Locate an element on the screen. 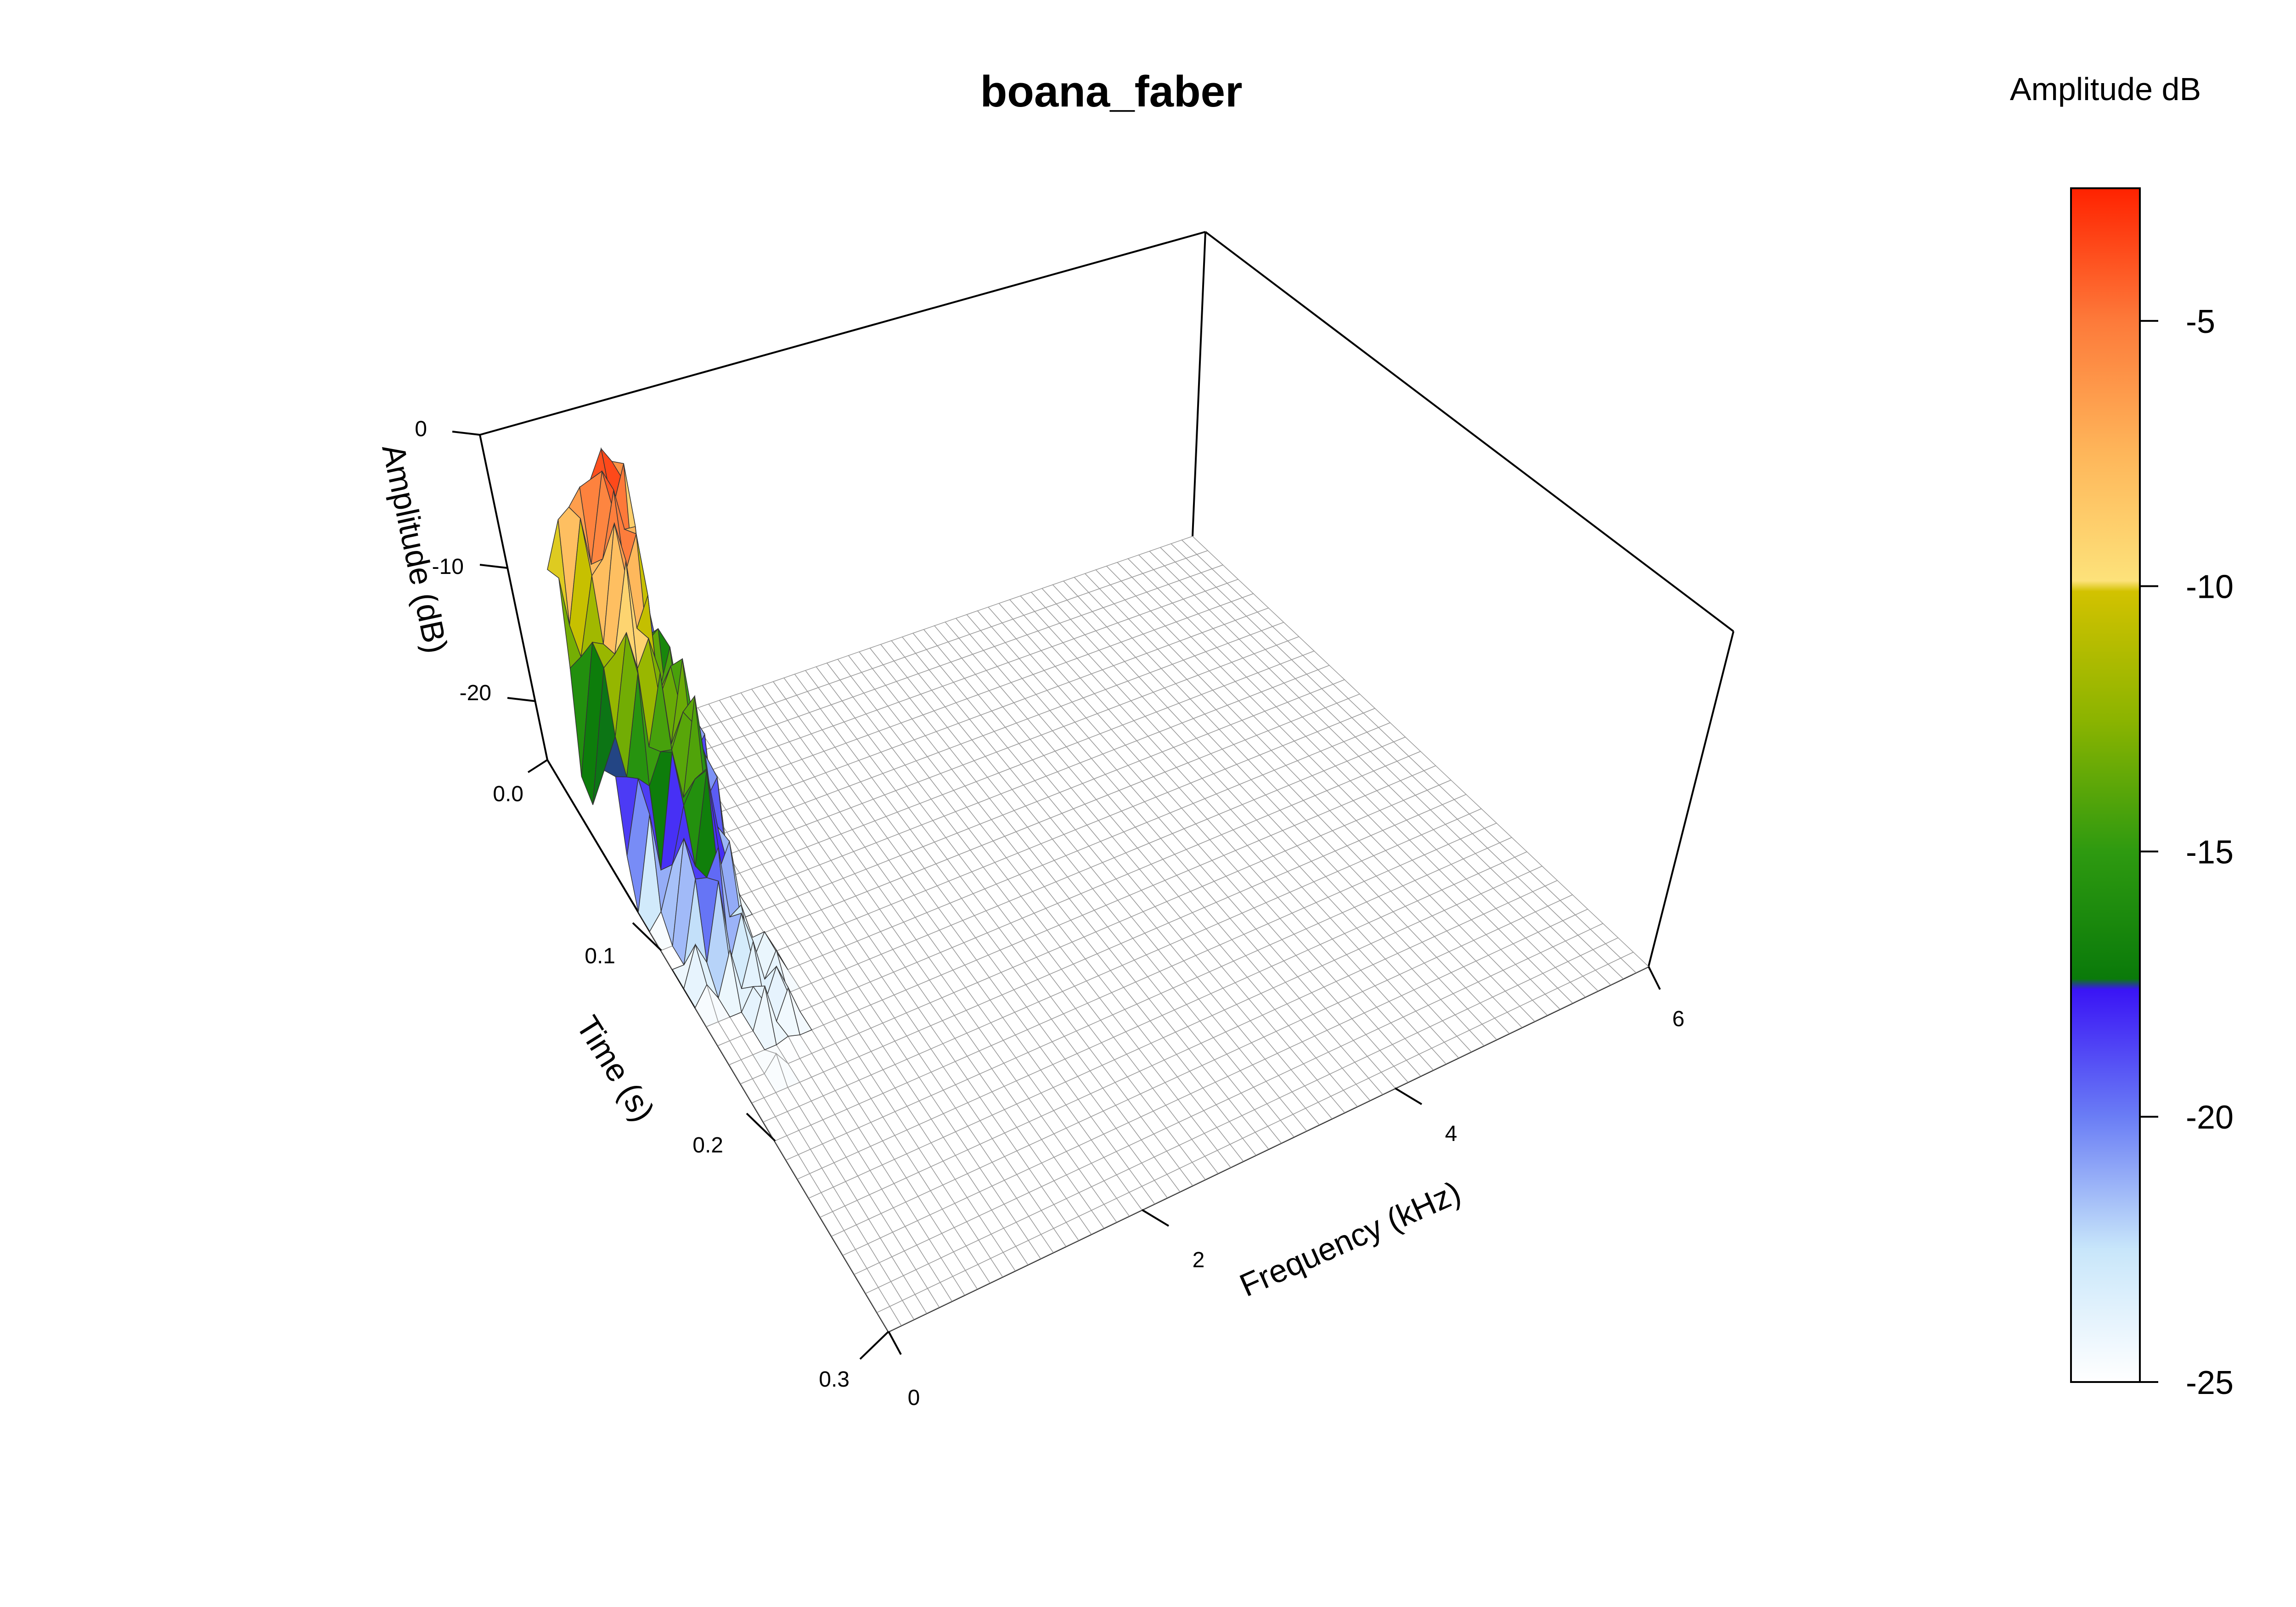 The image size is (2296, 1607). amplitude-tick-label-0: 0 is located at coordinates (421, 429).